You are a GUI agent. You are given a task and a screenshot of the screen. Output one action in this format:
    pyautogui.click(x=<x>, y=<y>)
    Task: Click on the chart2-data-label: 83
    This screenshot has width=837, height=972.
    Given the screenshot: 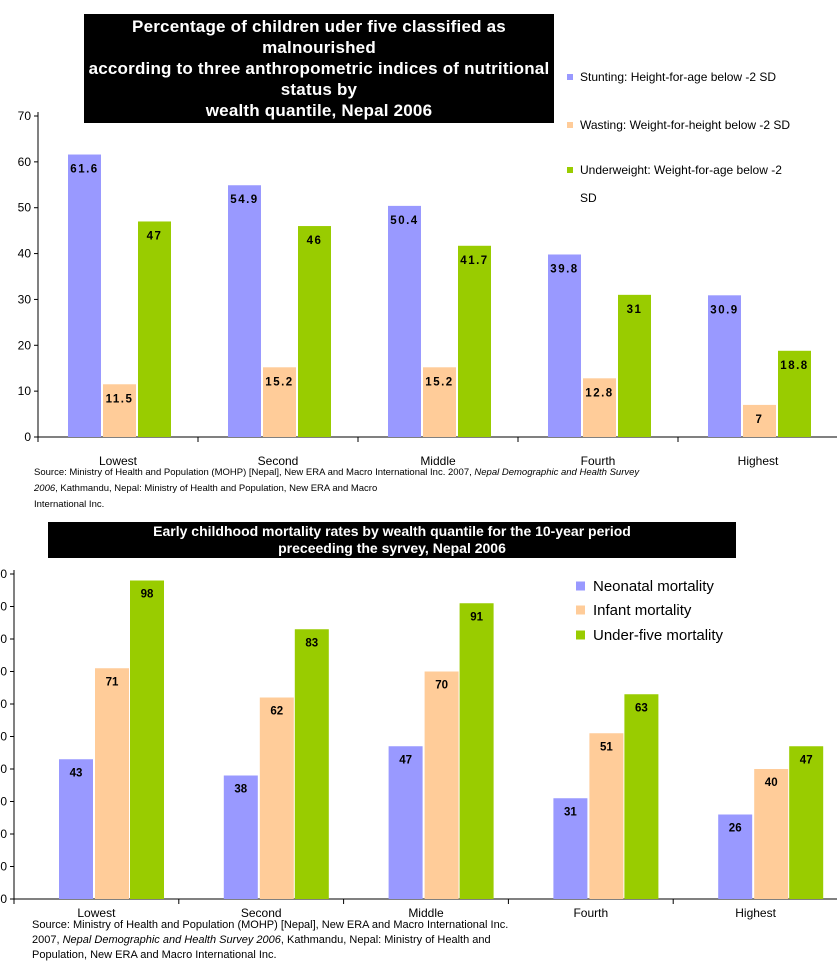 What is the action you would take?
    pyautogui.click(x=311, y=643)
    